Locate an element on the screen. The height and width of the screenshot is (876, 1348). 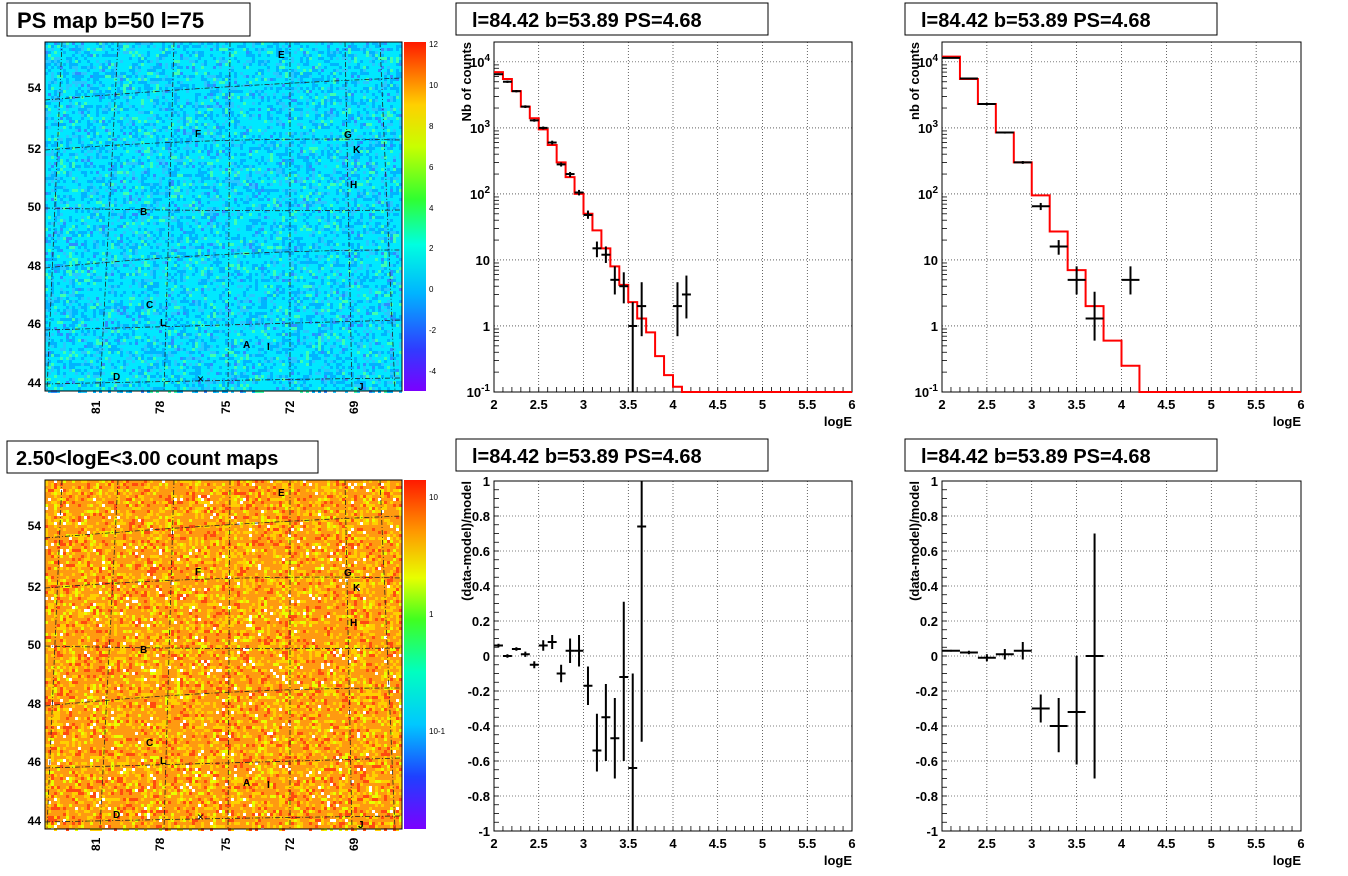
count-x-tick: 69 is located at coordinates (354, 844).